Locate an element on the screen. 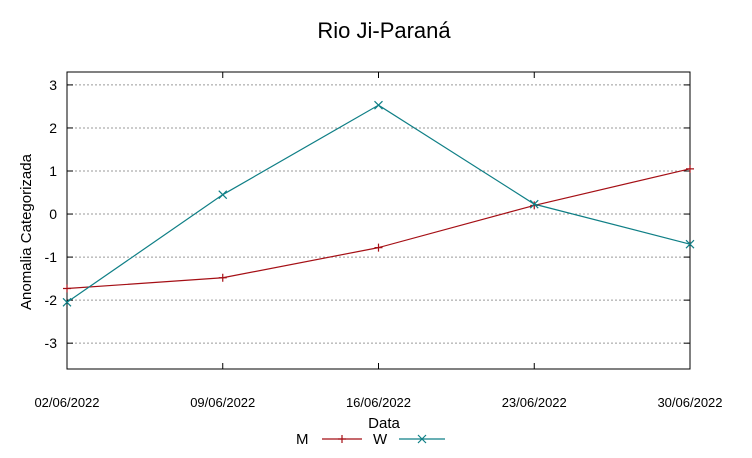 This screenshot has width=752, height=458. y-axis-label: Anomalia Categorizada is located at coordinates (26, 231).